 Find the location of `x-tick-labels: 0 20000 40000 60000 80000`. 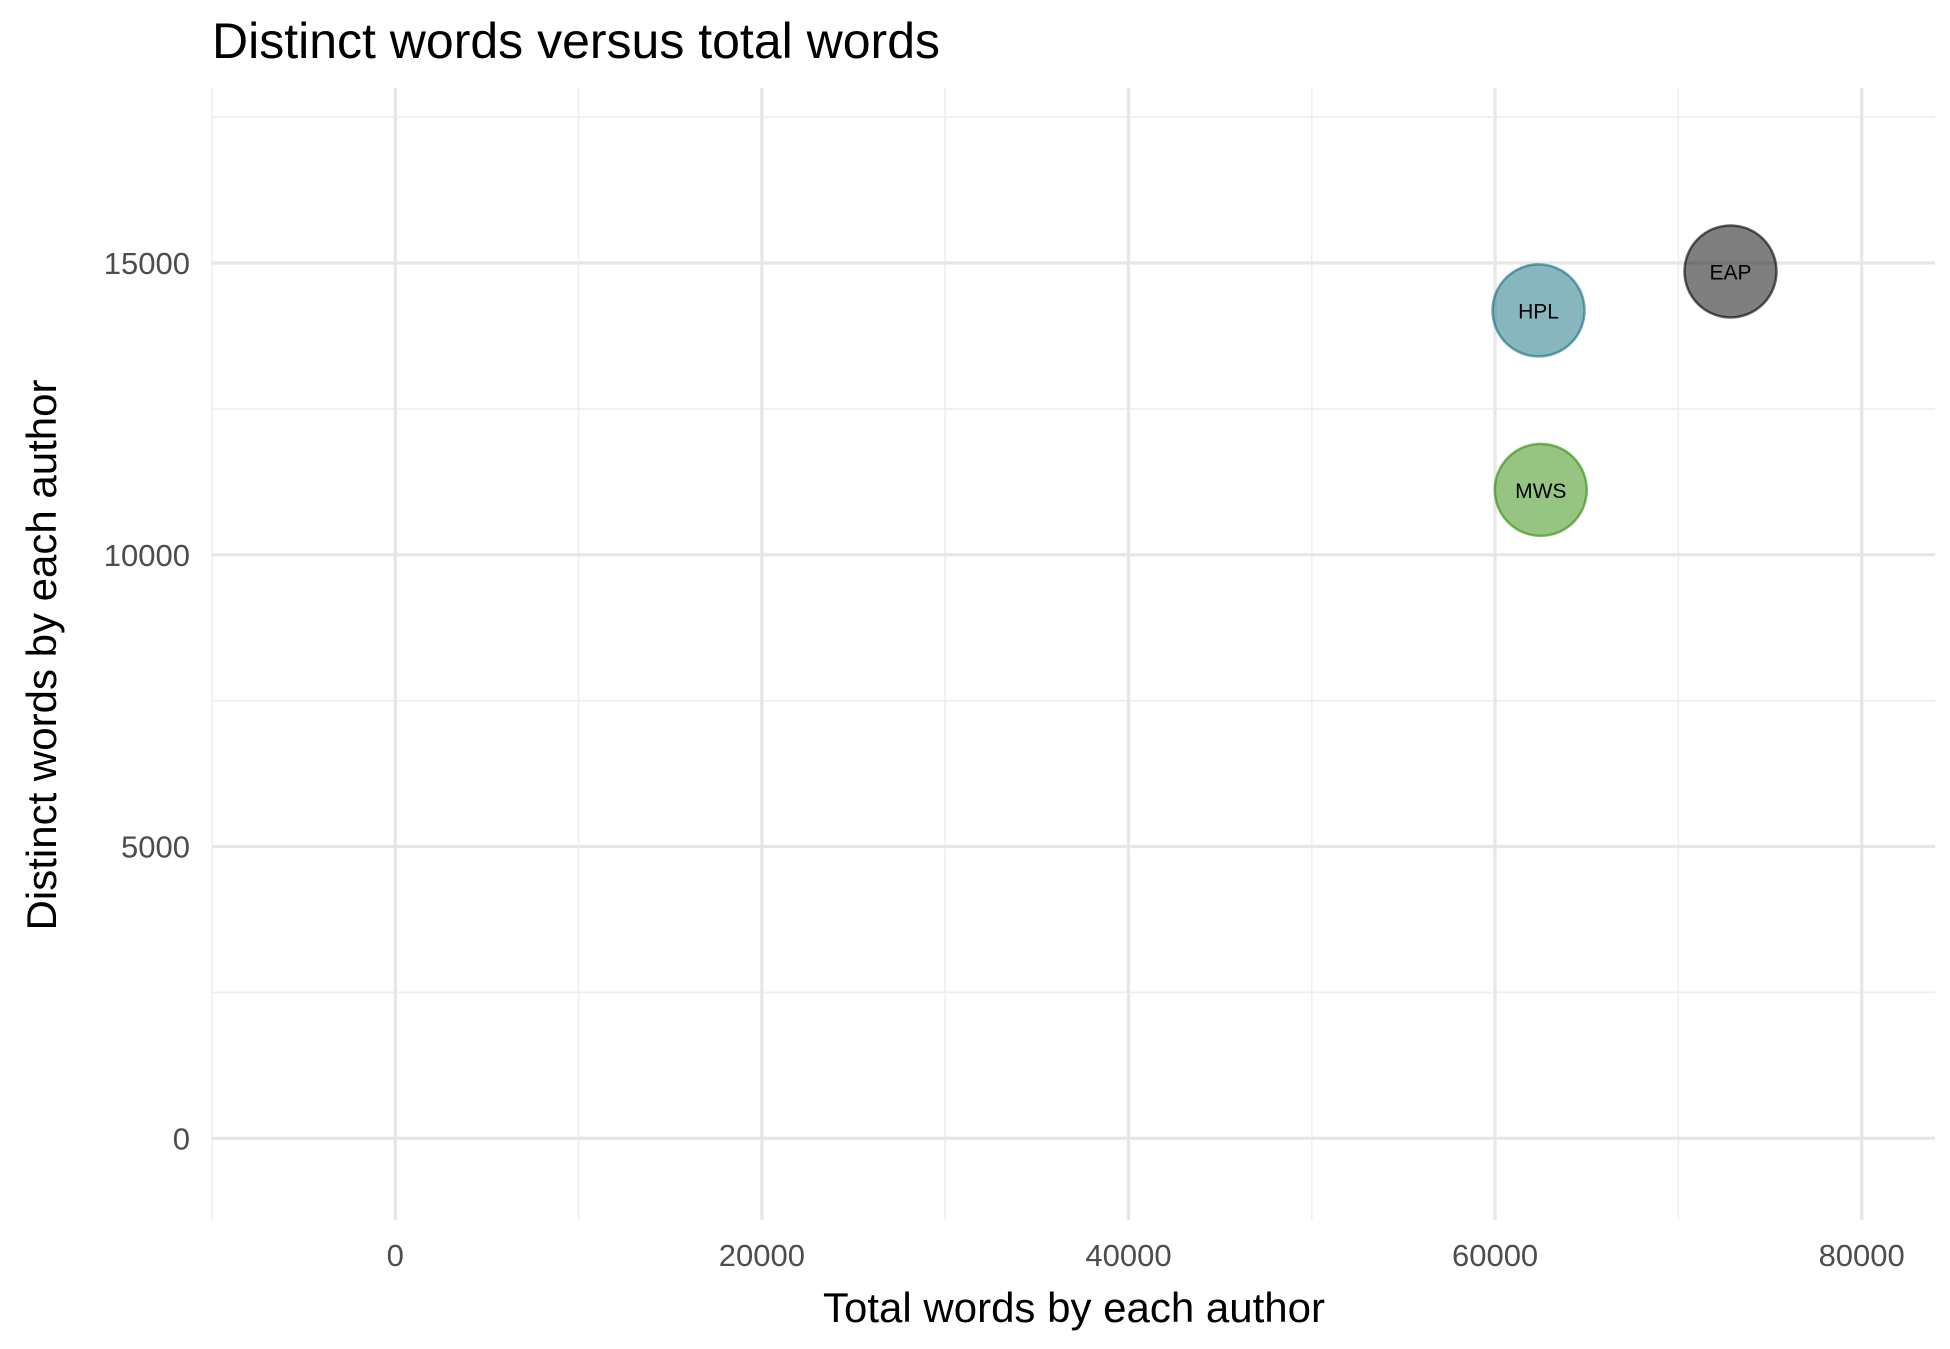

x-tick-labels: 0 20000 40000 60000 80000 is located at coordinates (1146, 1255).